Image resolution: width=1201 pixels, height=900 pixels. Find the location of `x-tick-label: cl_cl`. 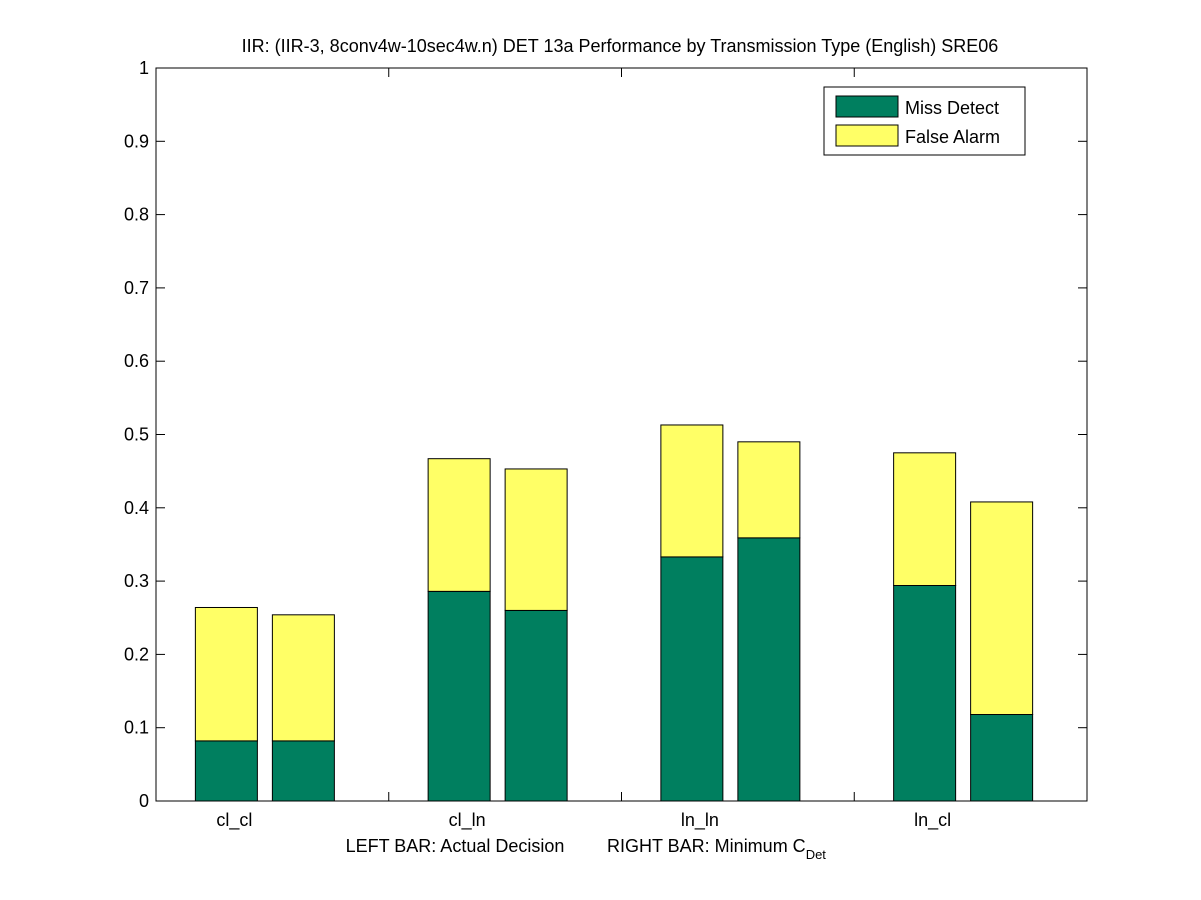

x-tick-label: cl_cl is located at coordinates (234, 820).